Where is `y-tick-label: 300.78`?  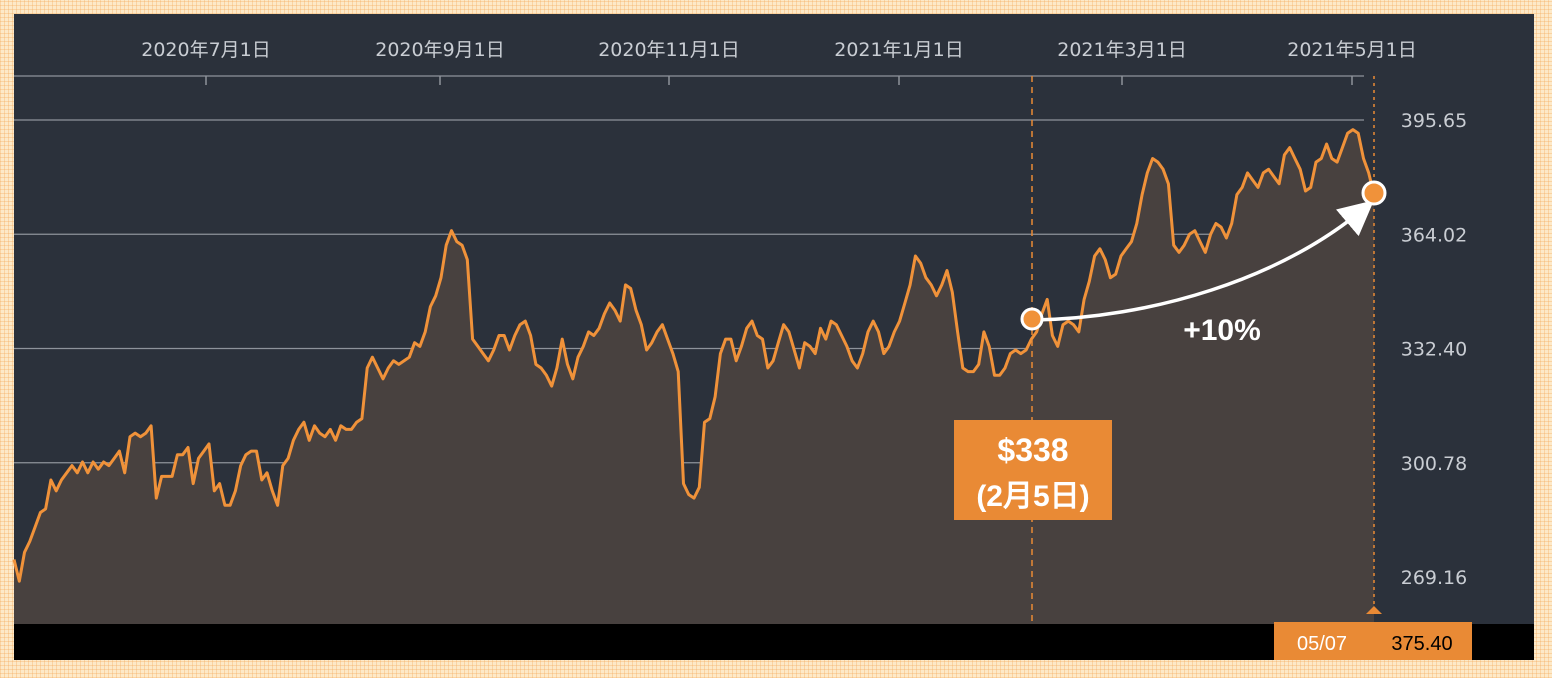
y-tick-label: 300.78 is located at coordinates (1434, 464).